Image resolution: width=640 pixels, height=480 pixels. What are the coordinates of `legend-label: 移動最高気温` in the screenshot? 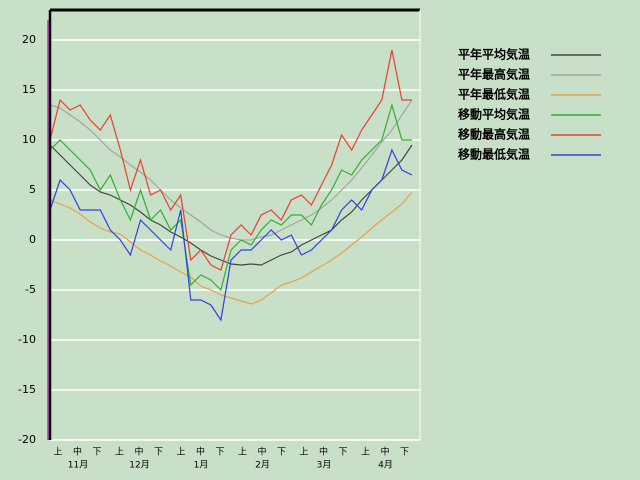 It's located at (494, 134).